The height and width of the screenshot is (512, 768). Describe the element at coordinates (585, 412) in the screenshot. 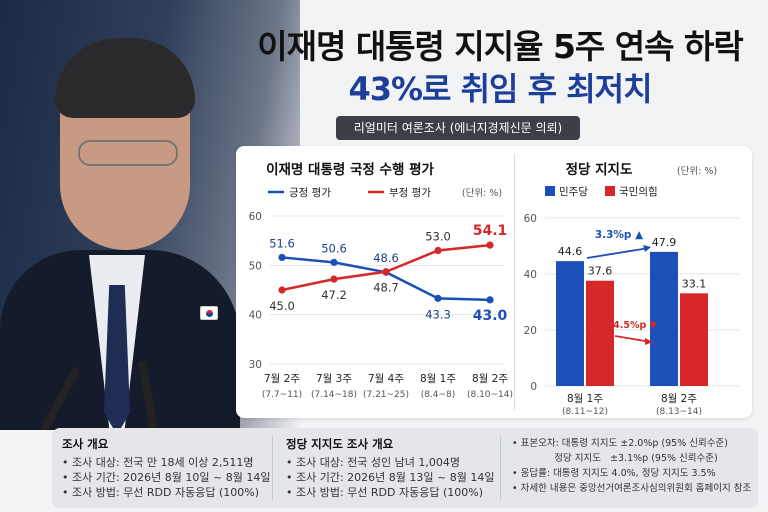

I see `x-tick-date: (8.11~12)` at that location.